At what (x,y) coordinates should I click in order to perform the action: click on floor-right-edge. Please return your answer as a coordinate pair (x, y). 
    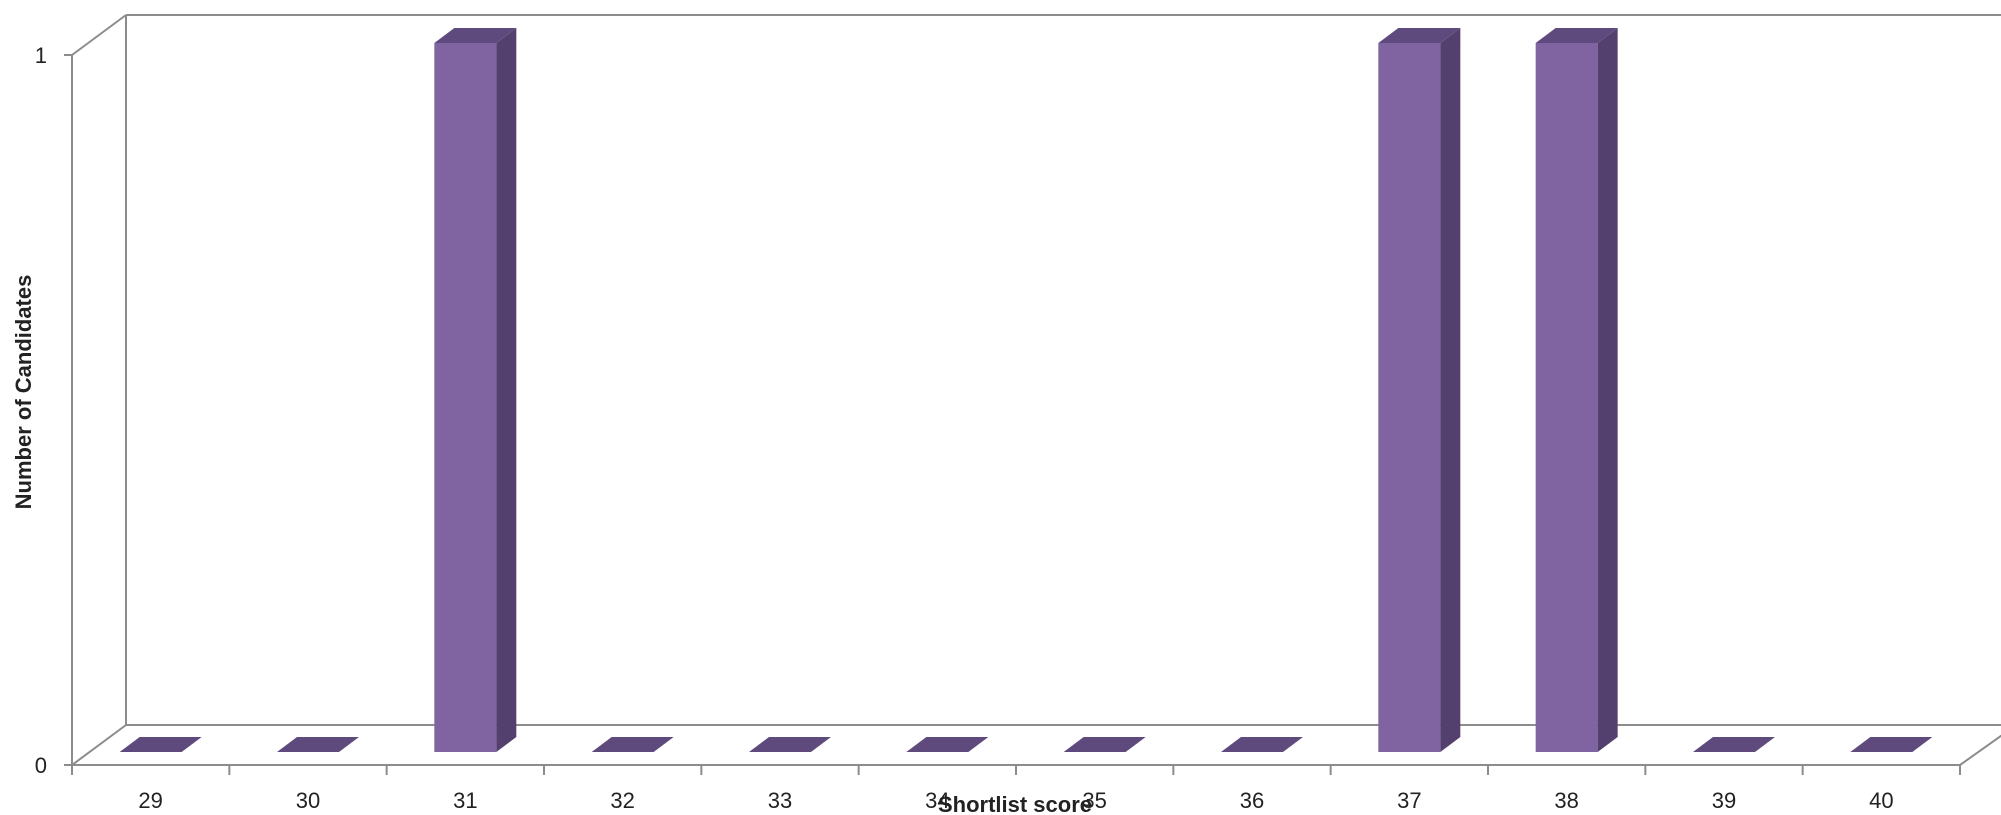
    Looking at the image, I should click on (1980, 750).